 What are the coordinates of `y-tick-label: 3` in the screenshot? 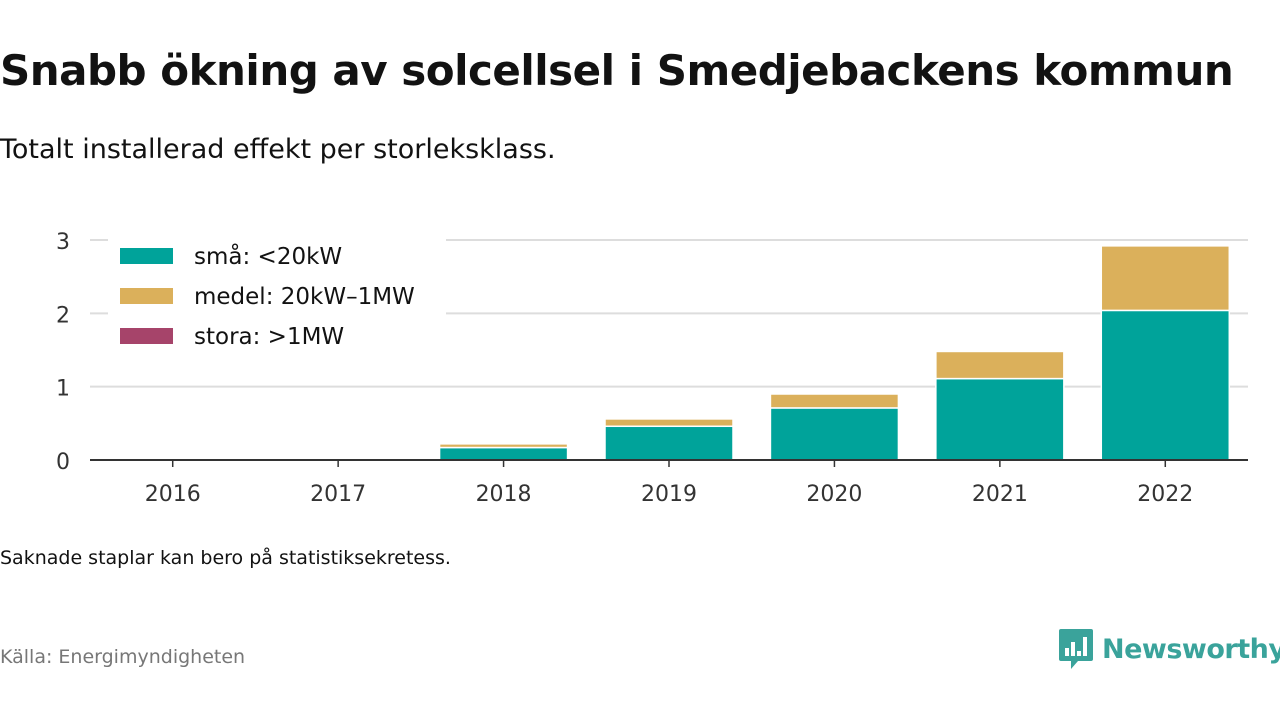 It's located at (63, 242).